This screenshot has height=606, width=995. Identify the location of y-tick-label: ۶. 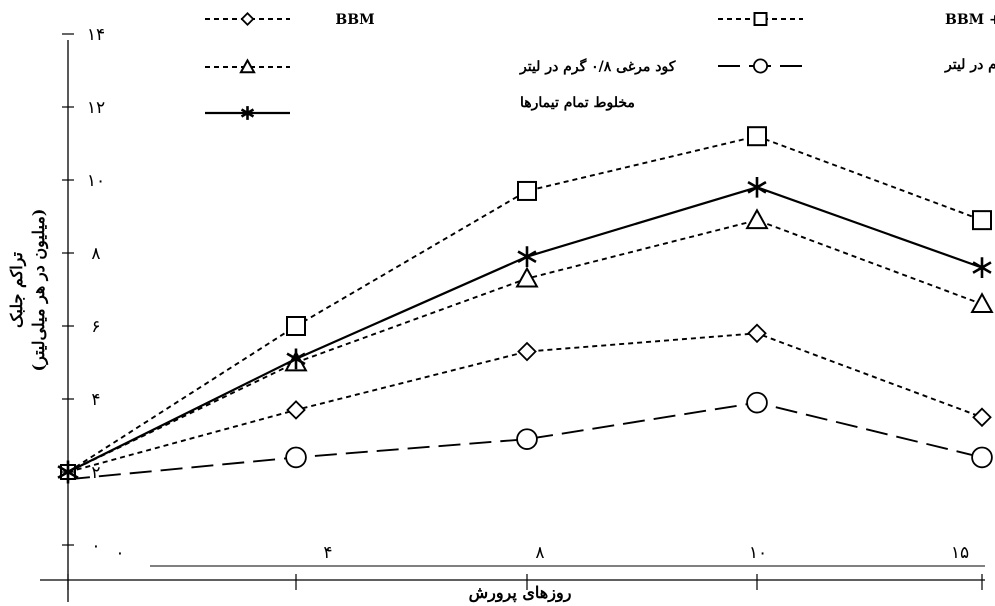
(95, 327).